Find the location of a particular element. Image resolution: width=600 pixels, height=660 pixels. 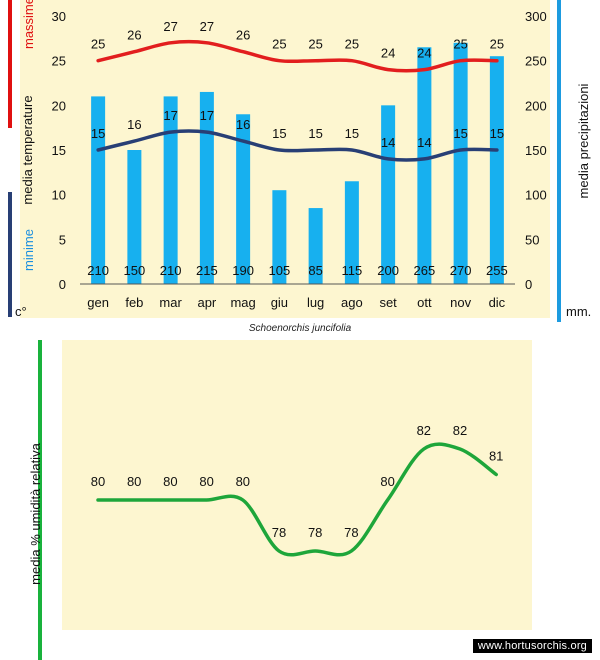

min-temp-indicator is located at coordinates (10, 254).